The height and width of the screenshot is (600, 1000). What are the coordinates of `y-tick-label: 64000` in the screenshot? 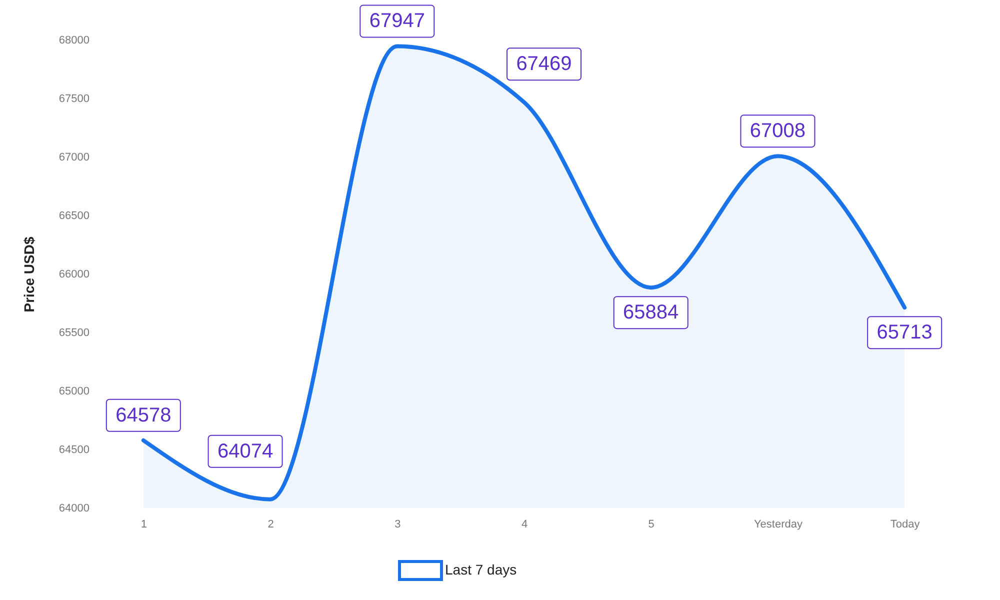 It's located at (74, 508).